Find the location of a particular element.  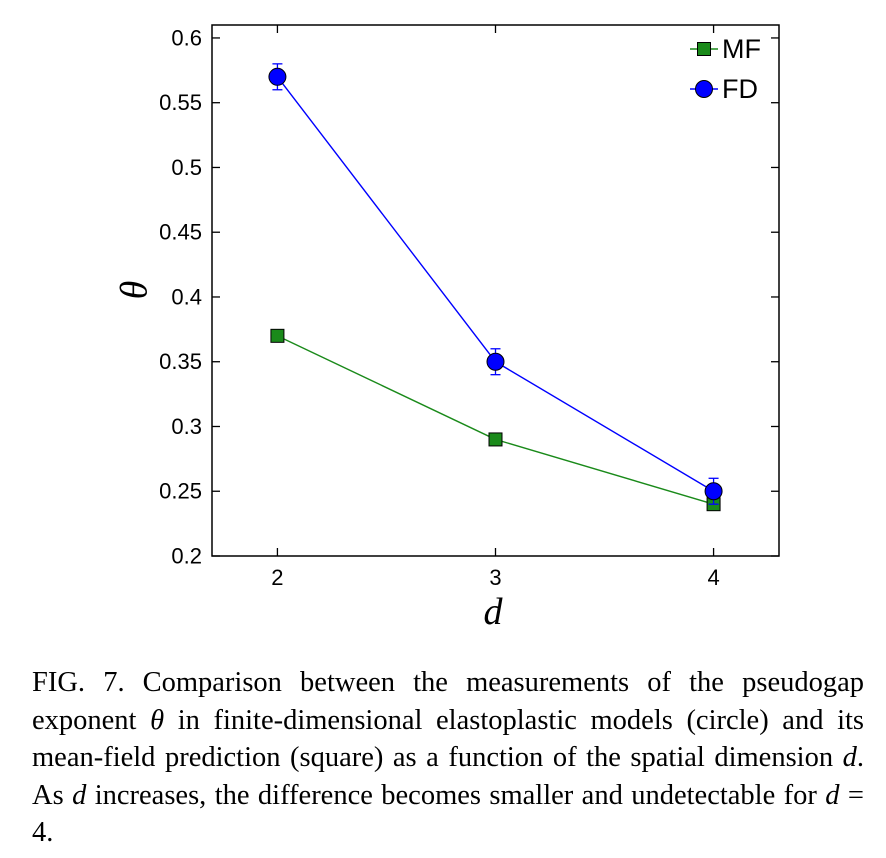

caption-text-5: = 4. is located at coordinates (448, 814).